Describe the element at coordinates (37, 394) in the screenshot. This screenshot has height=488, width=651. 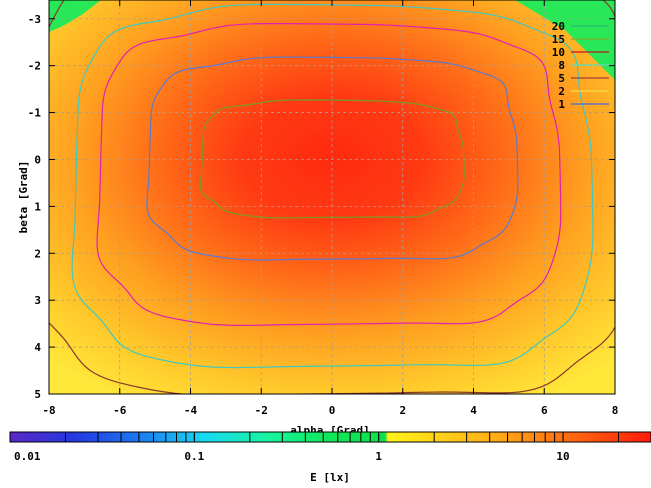
I see `y-tick-label: 5` at that location.